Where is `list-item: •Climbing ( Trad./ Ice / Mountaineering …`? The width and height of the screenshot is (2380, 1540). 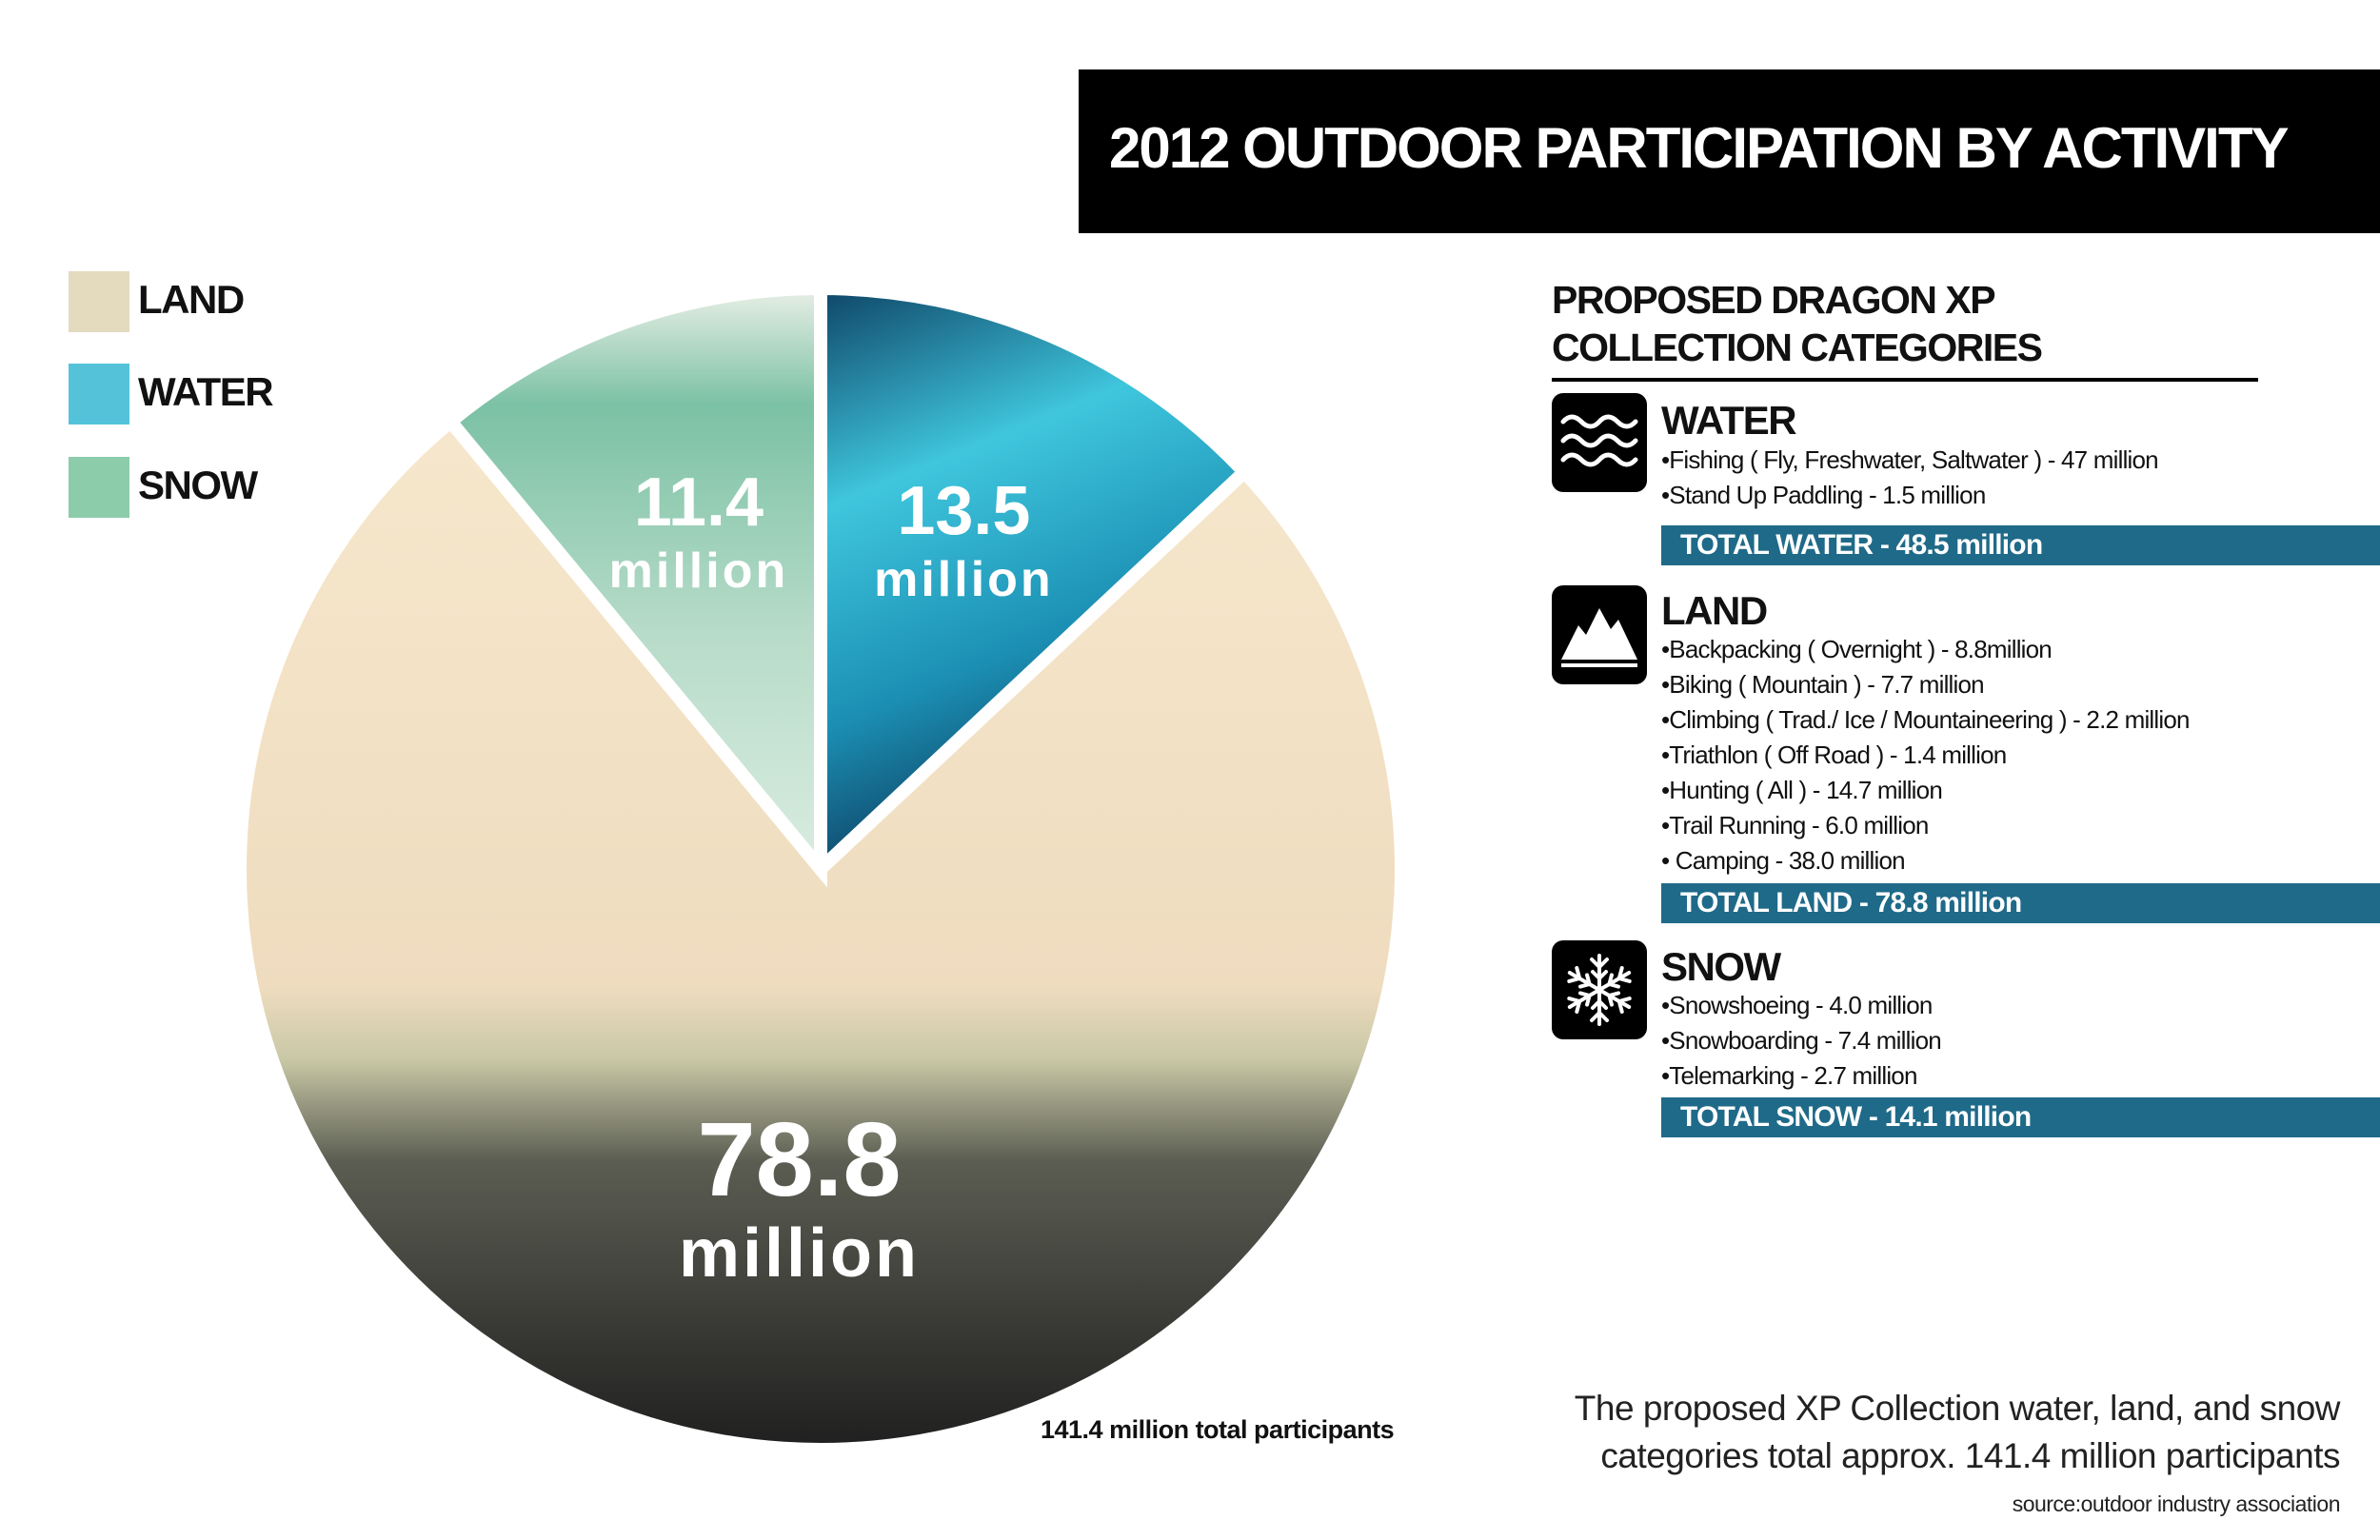
list-item: •Climbing ( Trad./ Ice / Mountaineering … is located at coordinates (1925, 719).